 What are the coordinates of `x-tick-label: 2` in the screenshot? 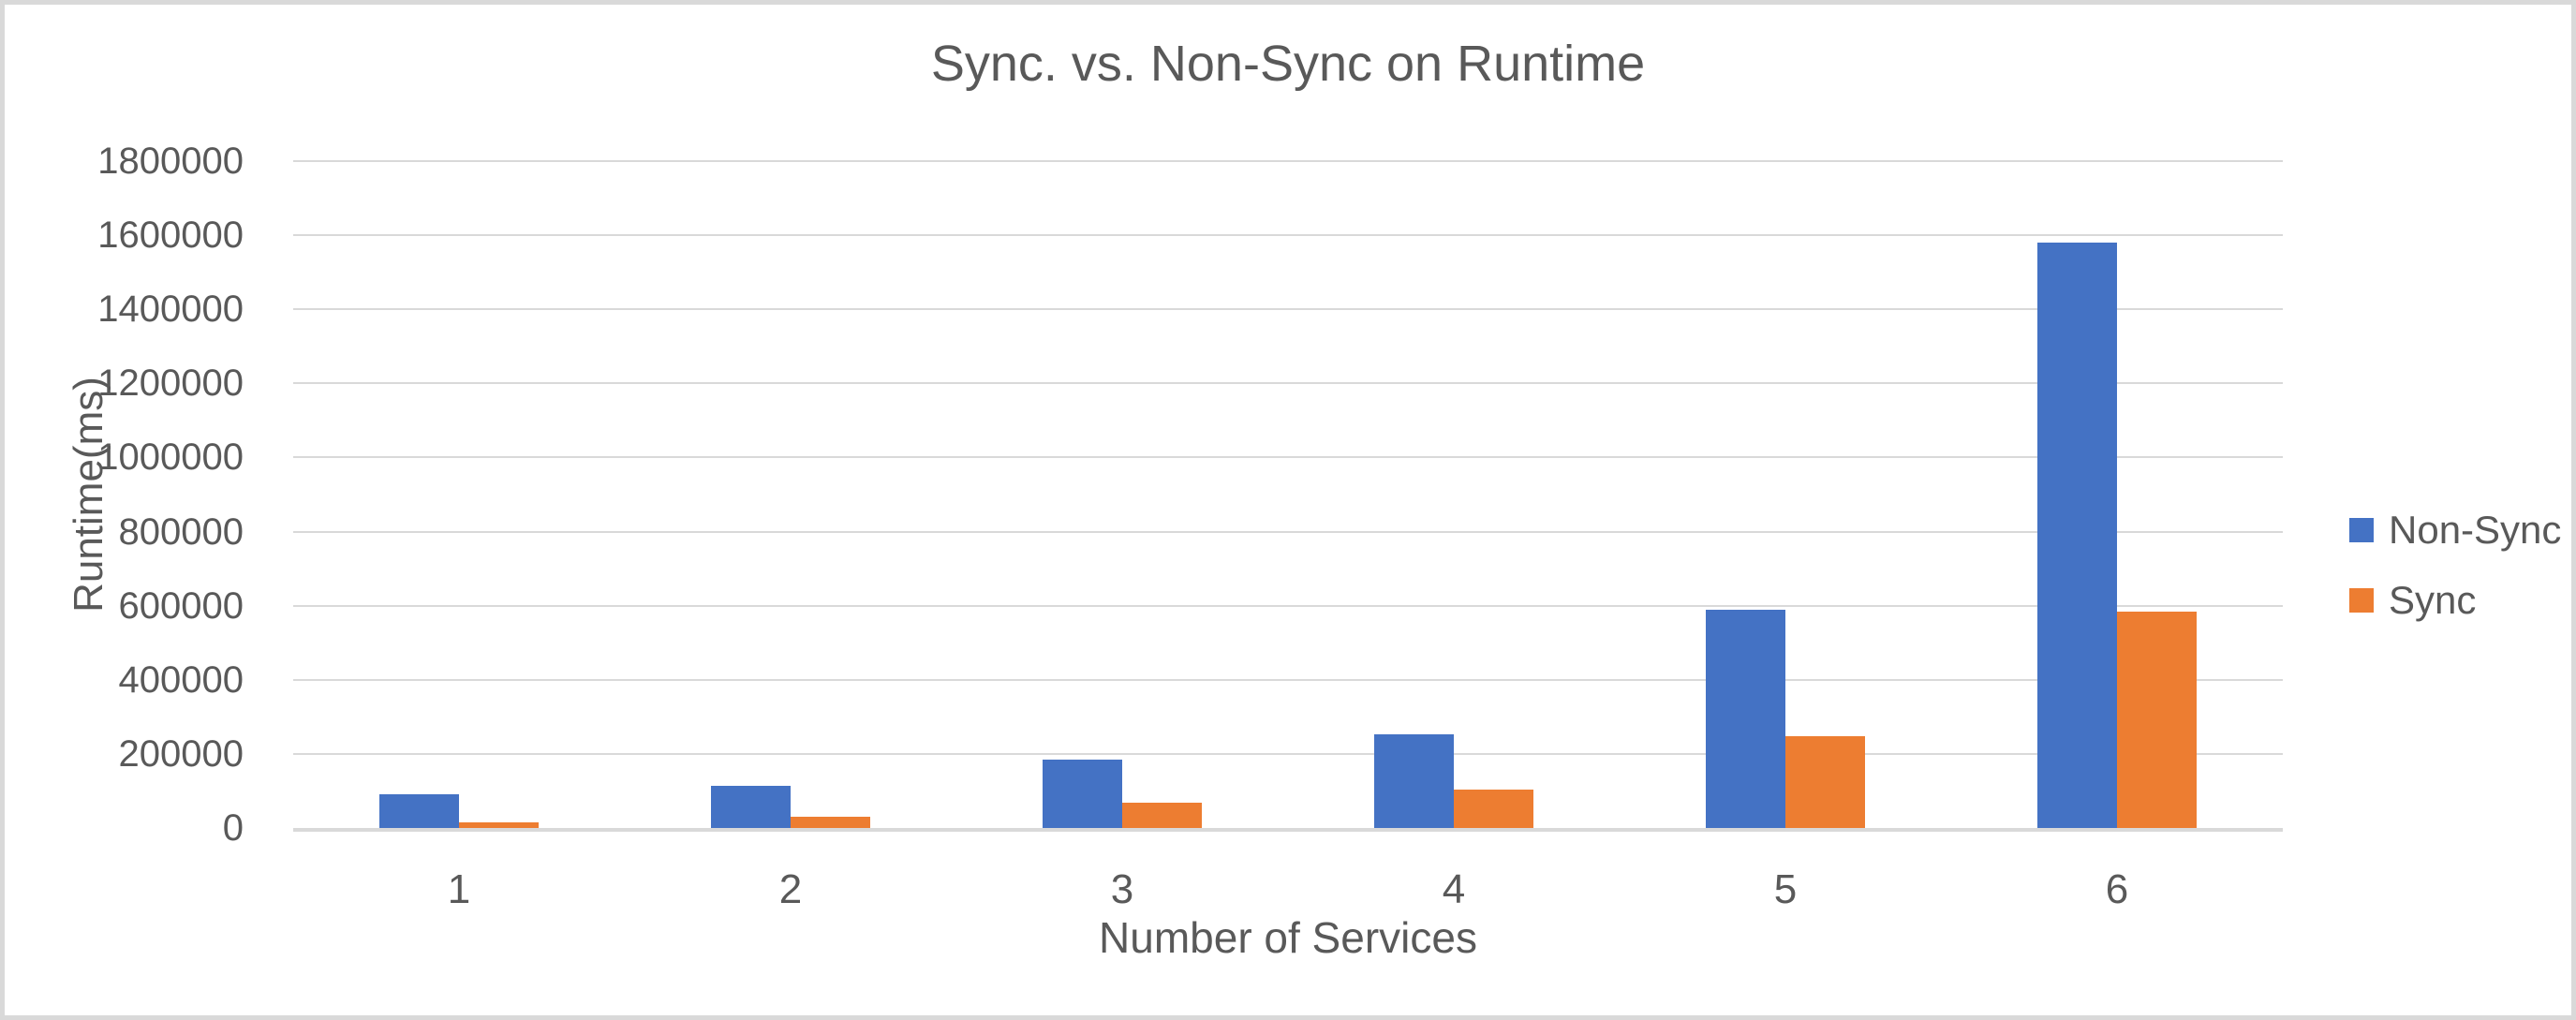 It's located at (790, 889).